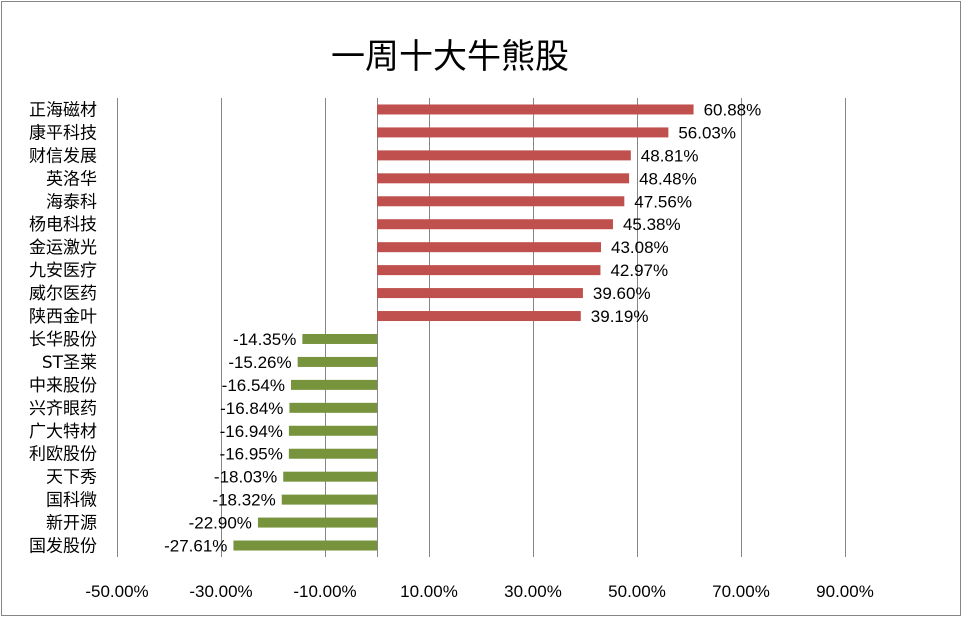 This screenshot has width=964, height=619. What do you see at coordinates (670, 155) in the screenshot?
I see `data-label: 48.81%` at bounding box center [670, 155].